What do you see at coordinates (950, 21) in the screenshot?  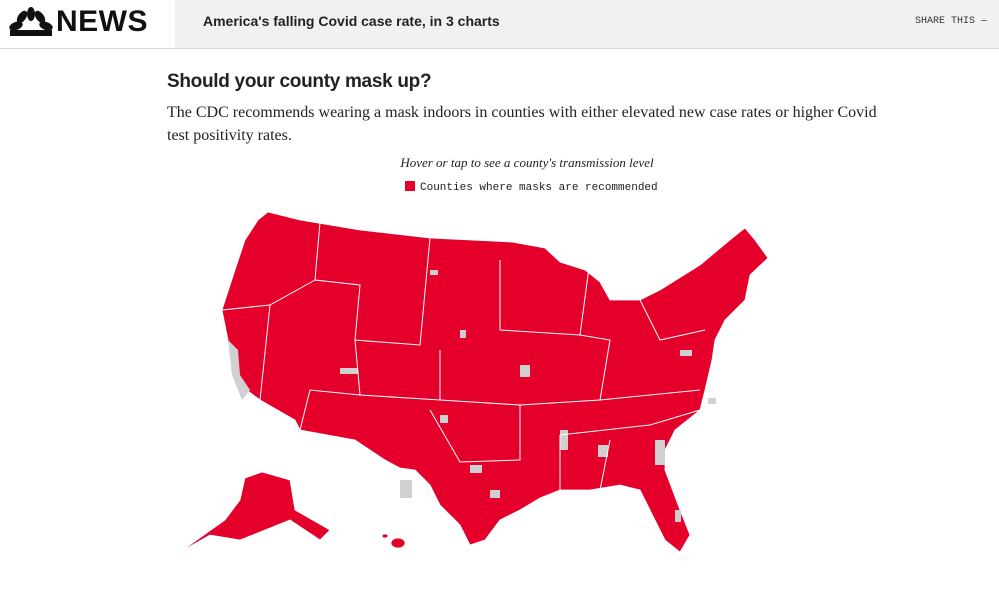 I see `share-button: SHARE THIS —` at bounding box center [950, 21].